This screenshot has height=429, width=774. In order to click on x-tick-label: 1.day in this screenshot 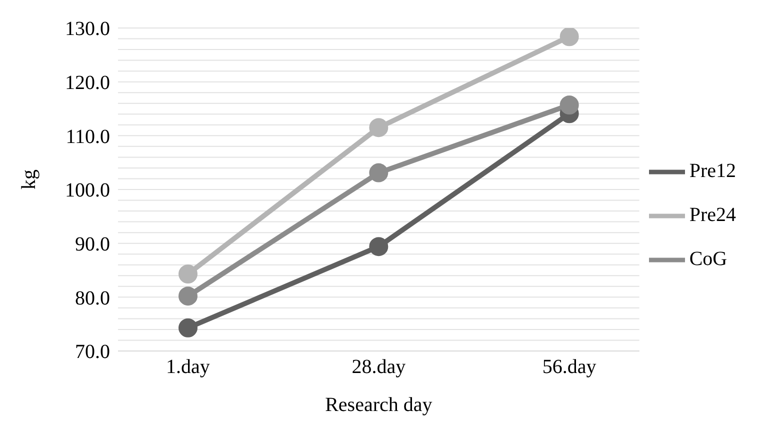, I will do `click(188, 367)`.